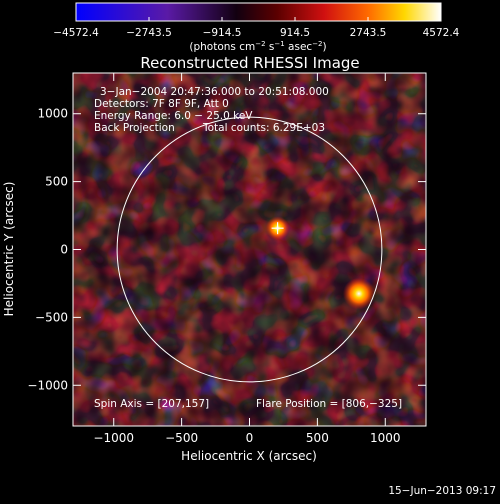 The width and height of the screenshot is (500, 504). Describe the element at coordinates (113, 438) in the screenshot. I see `x-tick-label: −1000` at that location.